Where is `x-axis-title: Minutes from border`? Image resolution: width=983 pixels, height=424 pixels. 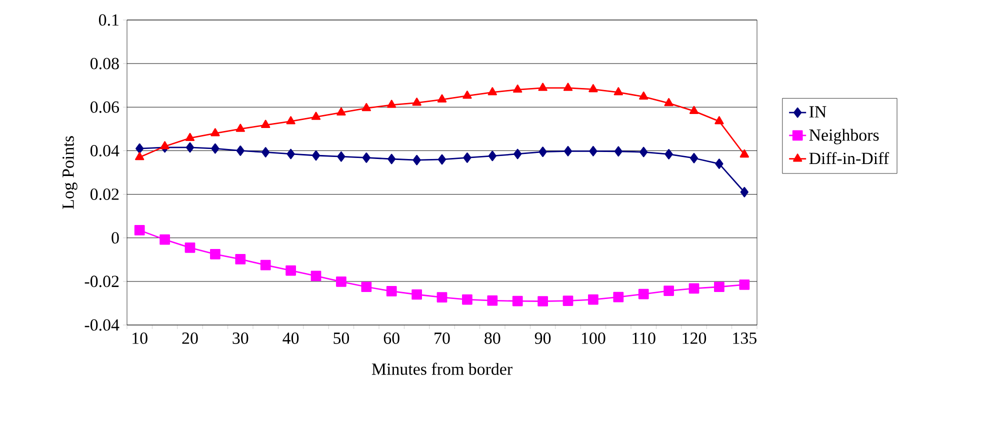
x-axis-title: Minutes from border is located at coordinates (442, 368).